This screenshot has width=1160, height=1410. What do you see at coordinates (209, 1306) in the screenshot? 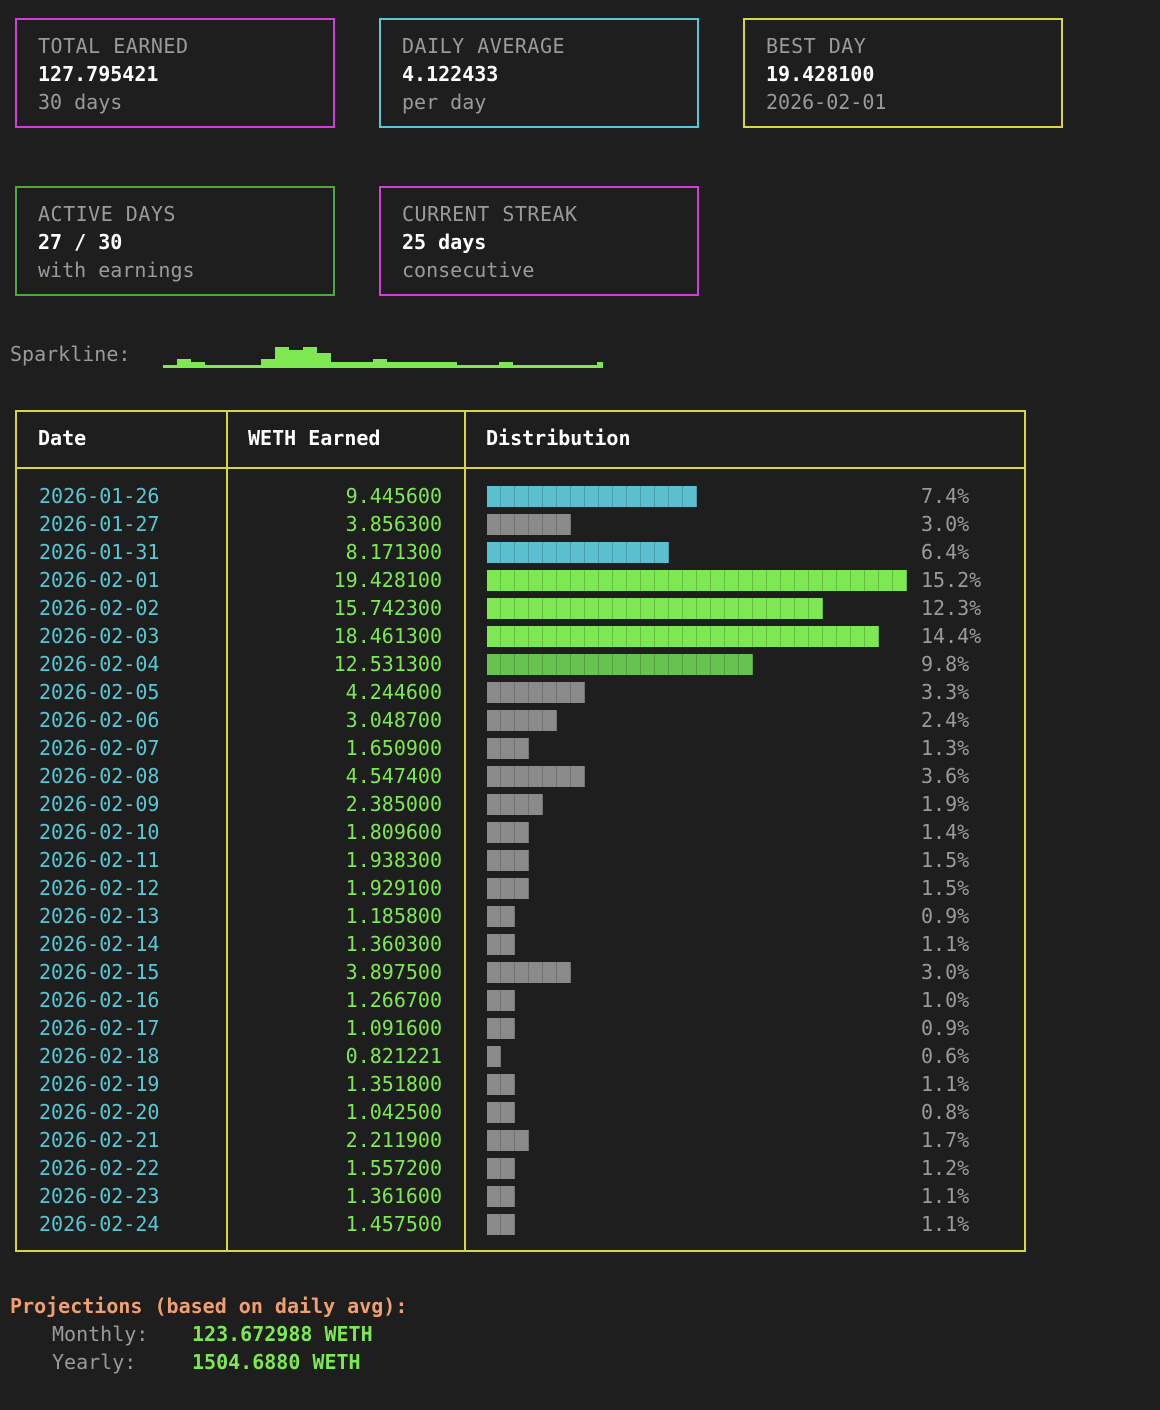
I see `projections-title: Projections (based on daily avg):` at bounding box center [209, 1306].